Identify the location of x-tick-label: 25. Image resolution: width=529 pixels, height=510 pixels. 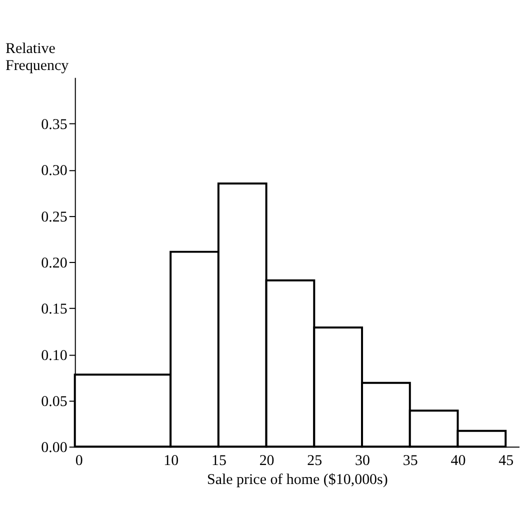
(314, 461).